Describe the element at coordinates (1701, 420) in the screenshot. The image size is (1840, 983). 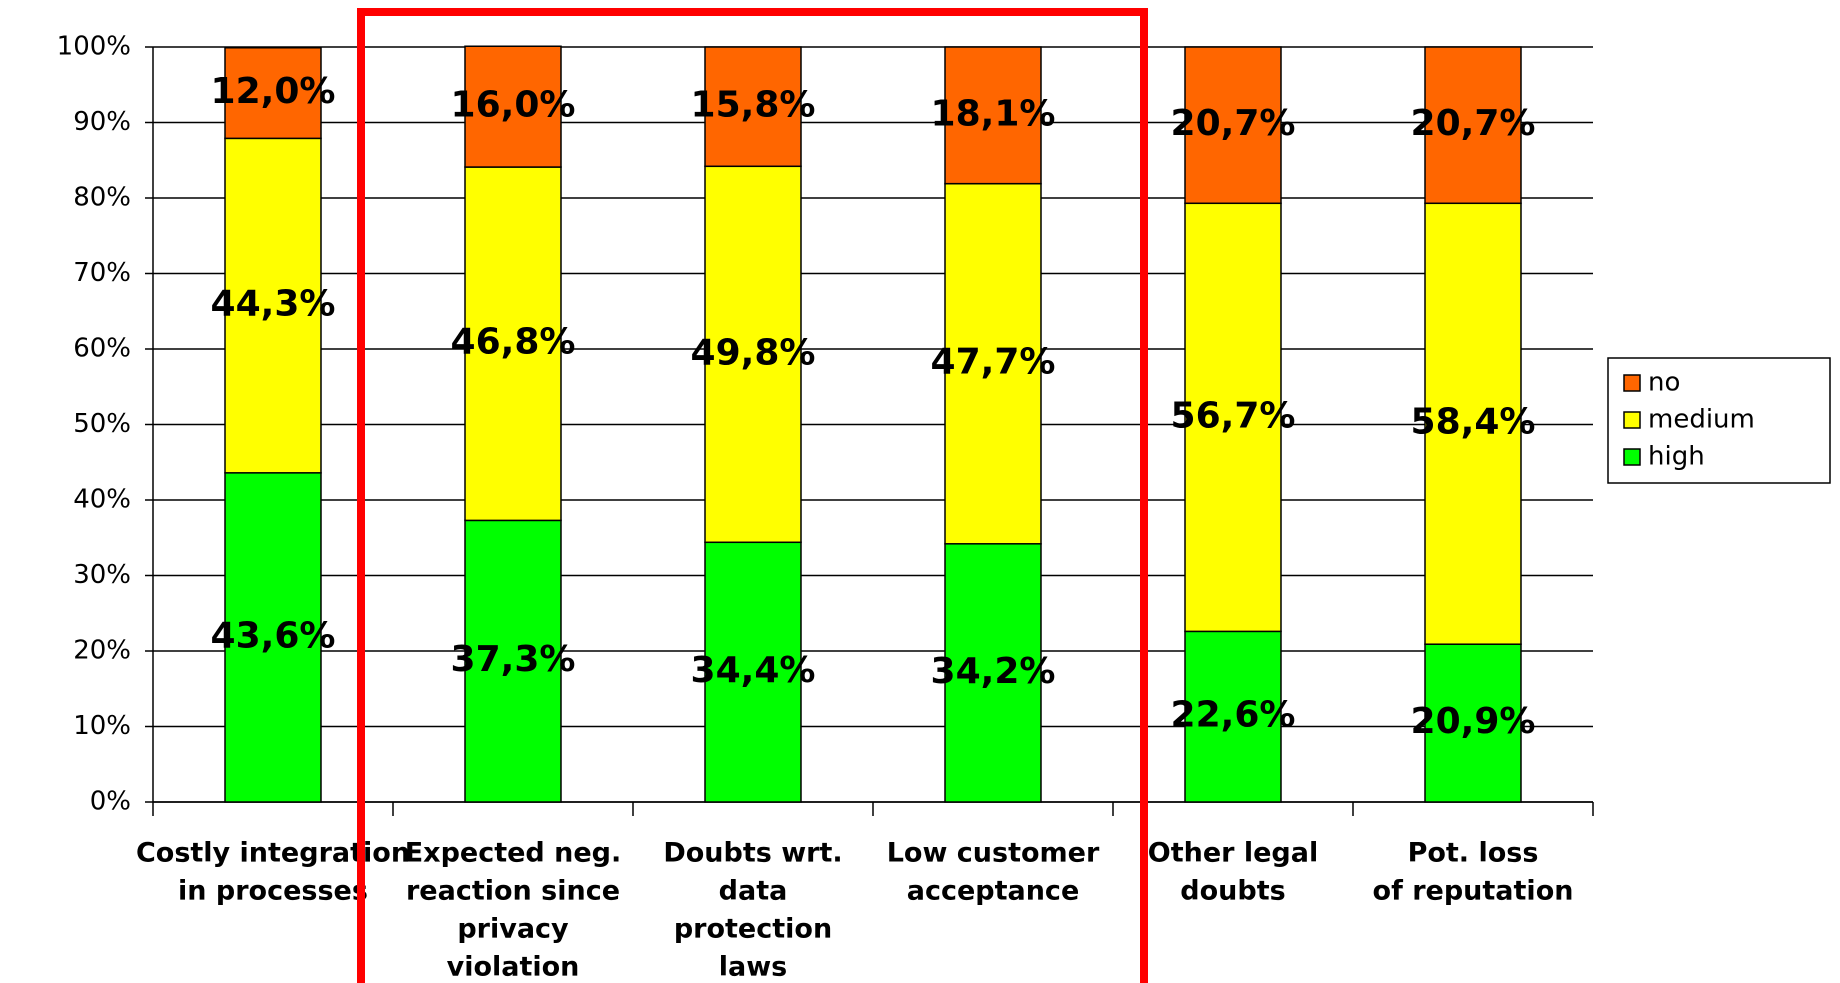
I see `legend-label: medium` at that location.